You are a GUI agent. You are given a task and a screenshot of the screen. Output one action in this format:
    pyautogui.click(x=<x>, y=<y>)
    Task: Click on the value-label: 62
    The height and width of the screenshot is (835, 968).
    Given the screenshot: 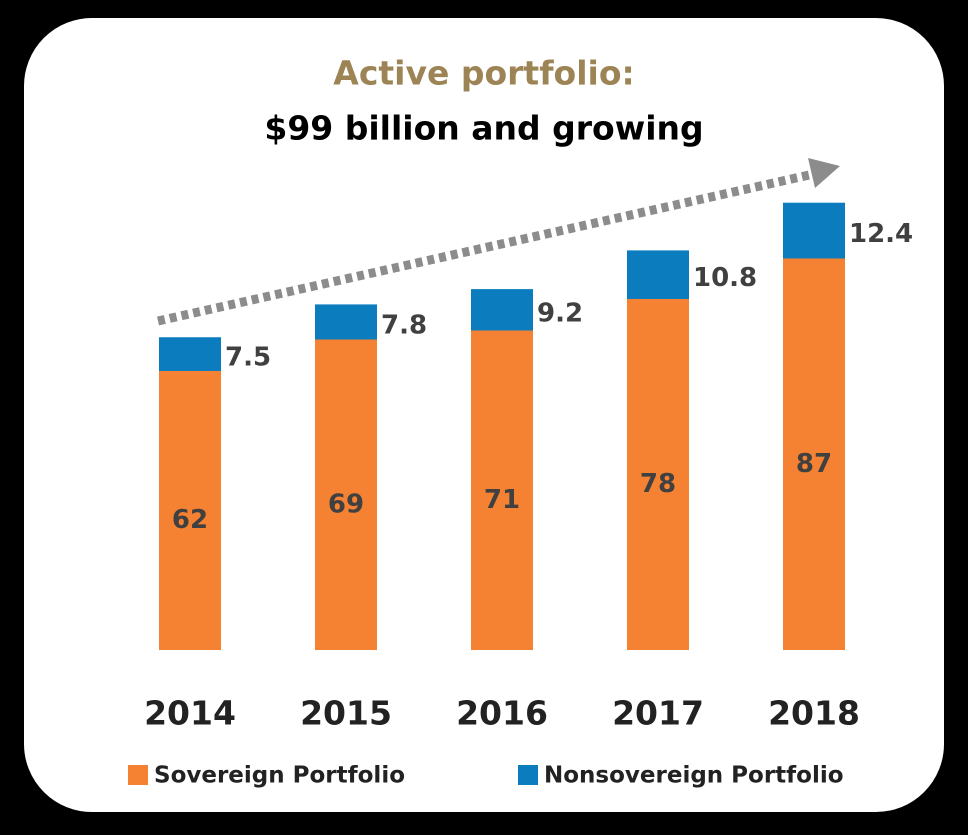 What is the action you would take?
    pyautogui.click(x=190, y=520)
    